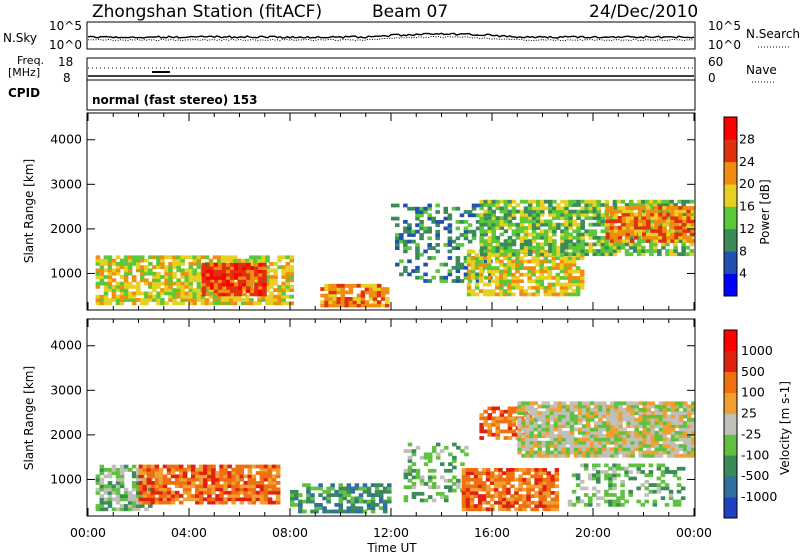  Describe the element at coordinates (724, 45) in the screenshot. I see `noise-right-tick-low: 10^0` at that location.